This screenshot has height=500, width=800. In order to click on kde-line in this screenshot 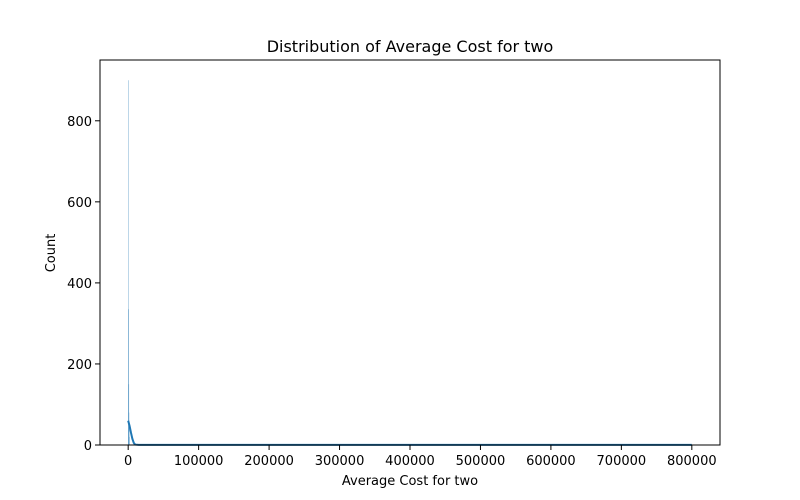, I will do `click(409, 433)`.